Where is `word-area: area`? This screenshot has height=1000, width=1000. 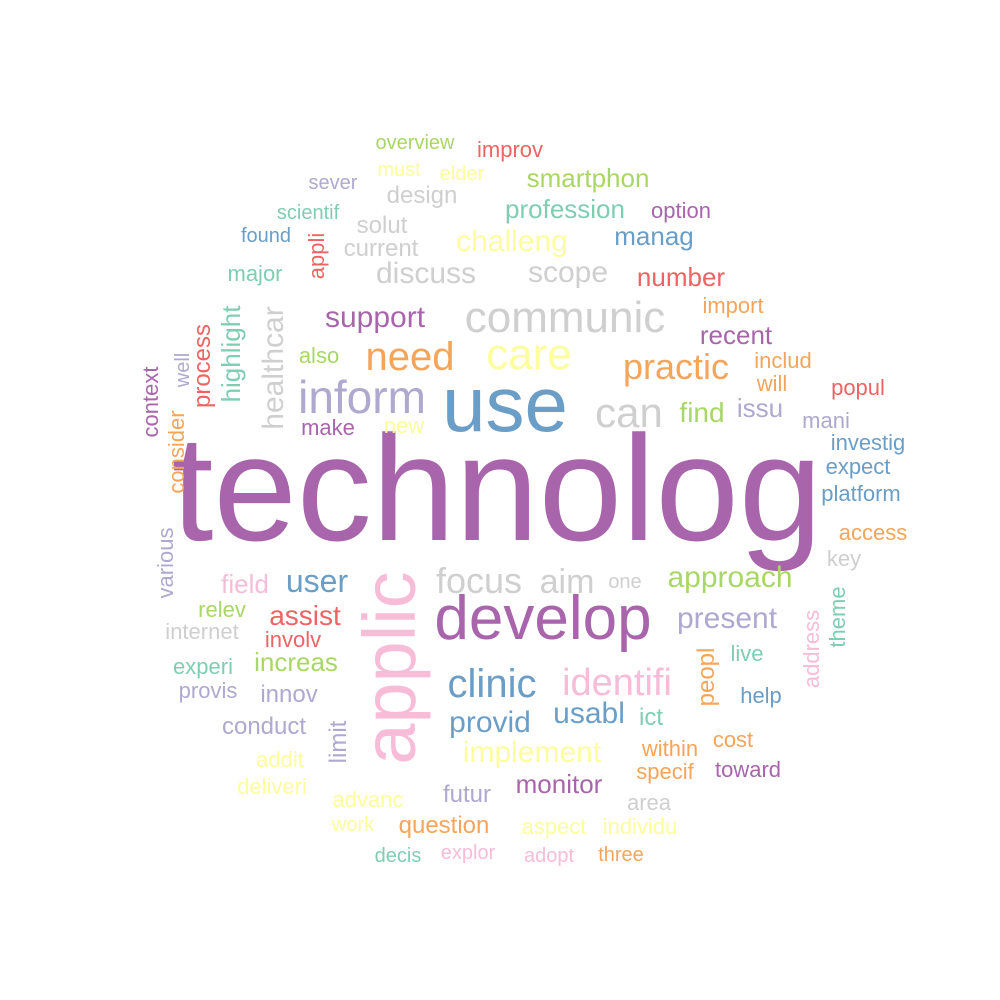
word-area: area is located at coordinates (649, 802).